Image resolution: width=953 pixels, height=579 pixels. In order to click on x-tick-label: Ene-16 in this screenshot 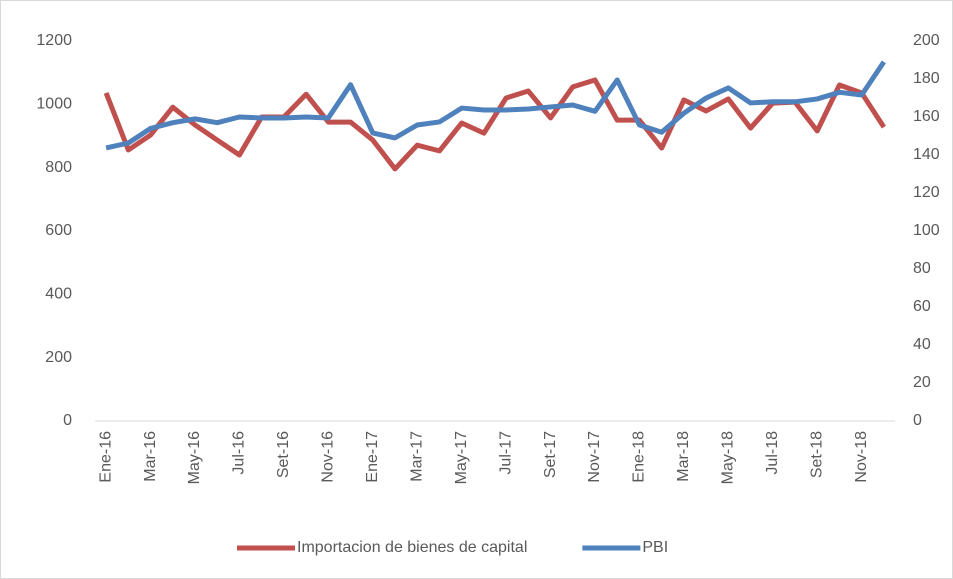, I will do `click(105, 457)`.